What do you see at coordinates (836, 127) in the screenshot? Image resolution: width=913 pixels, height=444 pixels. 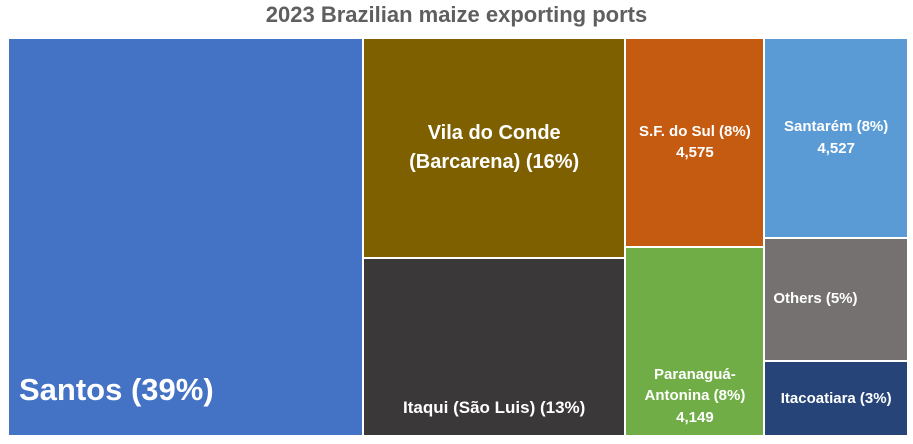 I see `tile-label: Santarém (8%)` at bounding box center [836, 127].